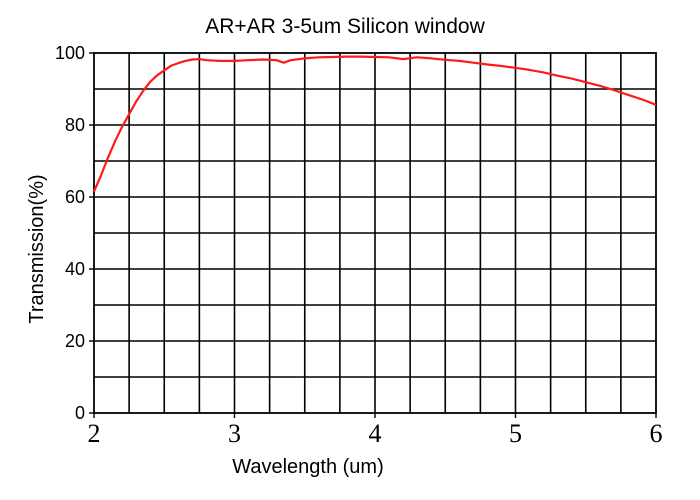 This screenshot has width=700, height=500. I want to click on y-tick-label: 100, so click(70, 53).